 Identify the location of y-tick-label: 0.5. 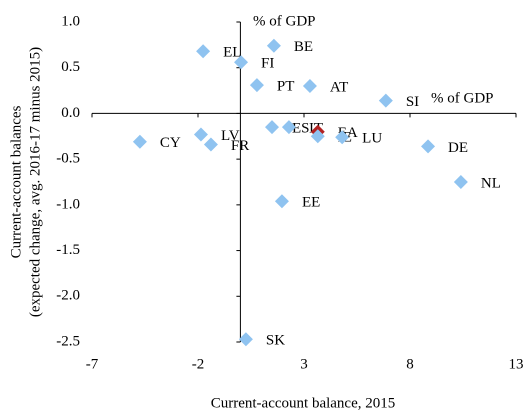
(70, 67).